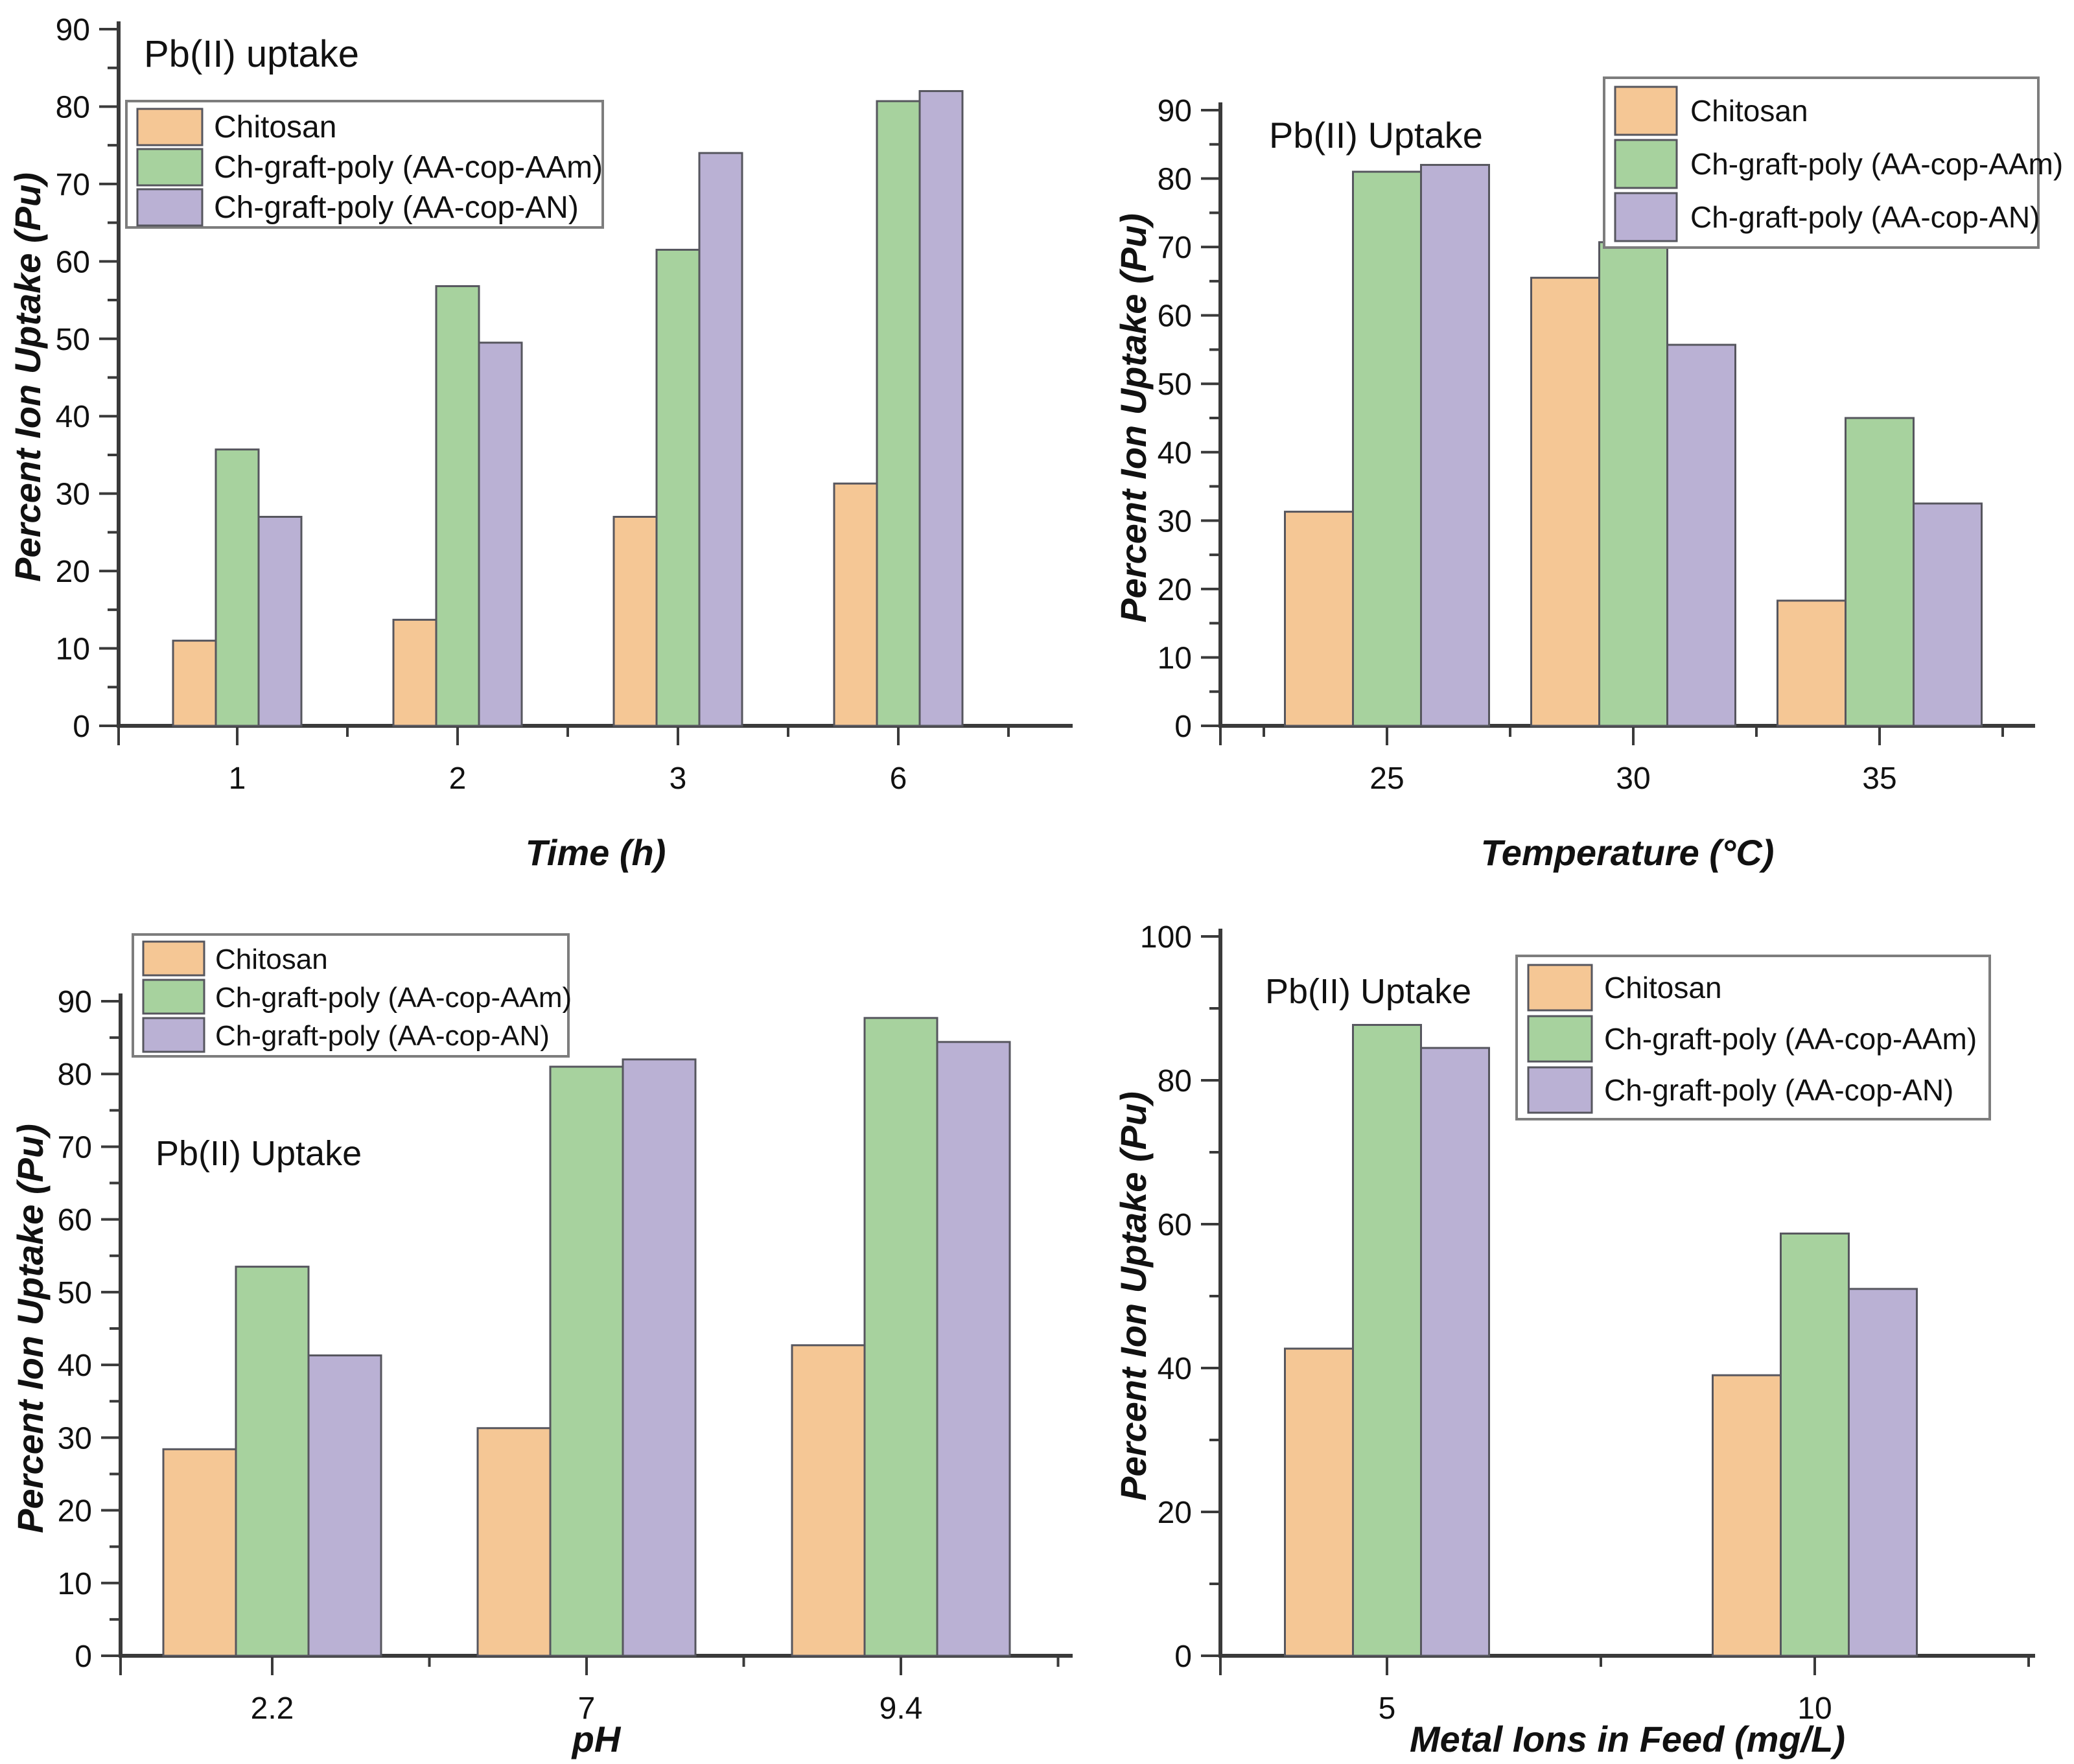 The image size is (2074, 1764). What do you see at coordinates (1628, 852) in the screenshot?
I see `x-axis-title: Temperature (°C)` at bounding box center [1628, 852].